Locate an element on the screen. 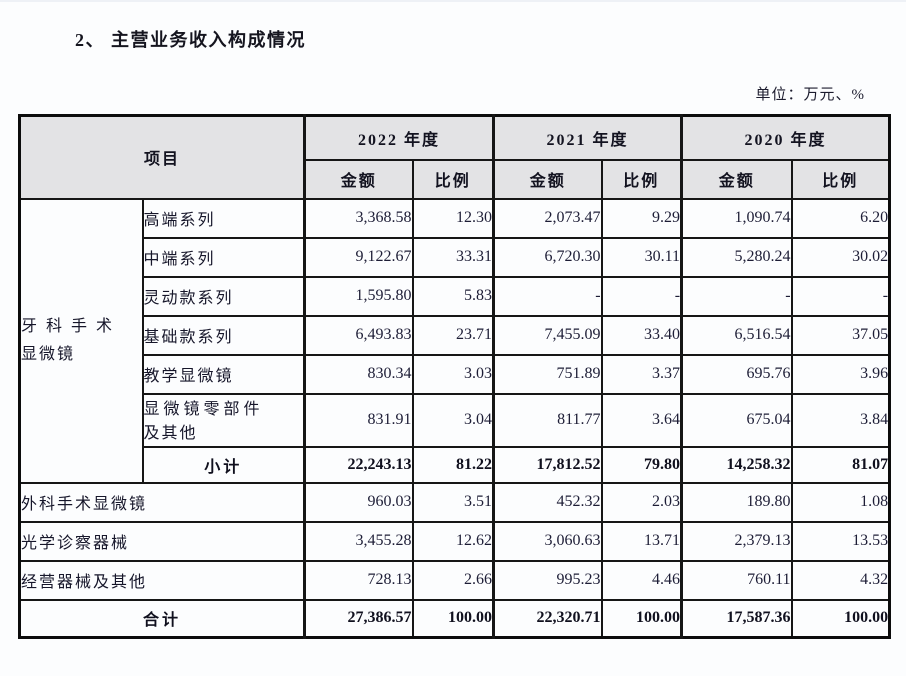  amount-cell: 675.04 is located at coordinates (736, 420).